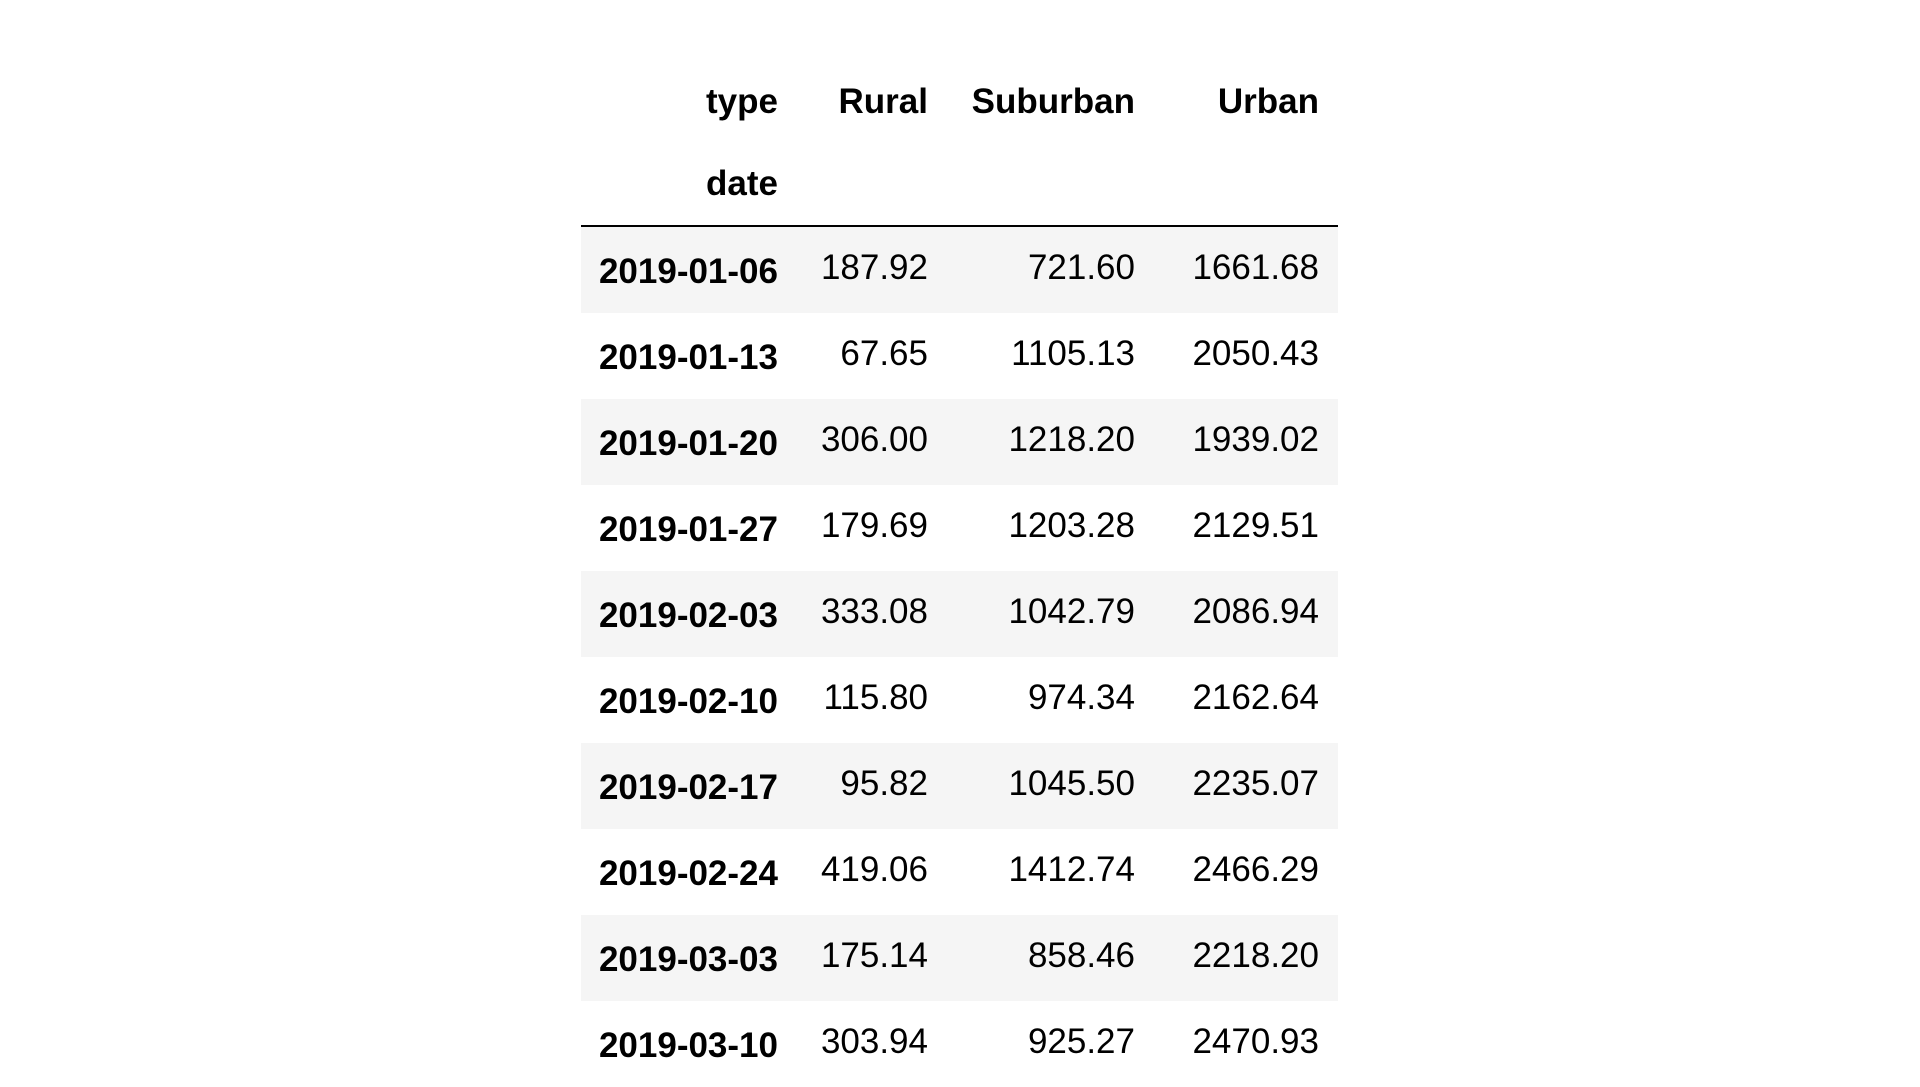 The height and width of the screenshot is (1087, 1920). I want to click on cell-rural: 306.00, so click(874, 439).